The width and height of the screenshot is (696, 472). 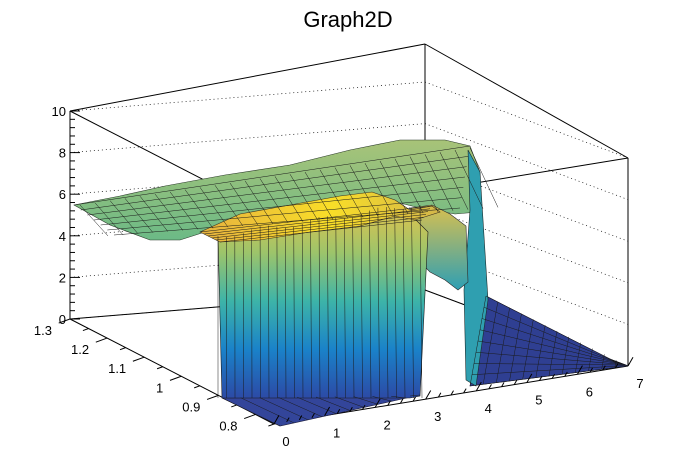 I want to click on y-axis: 0.8 0.9 1 1.1 1.2 1.3, so click(x=154, y=375).